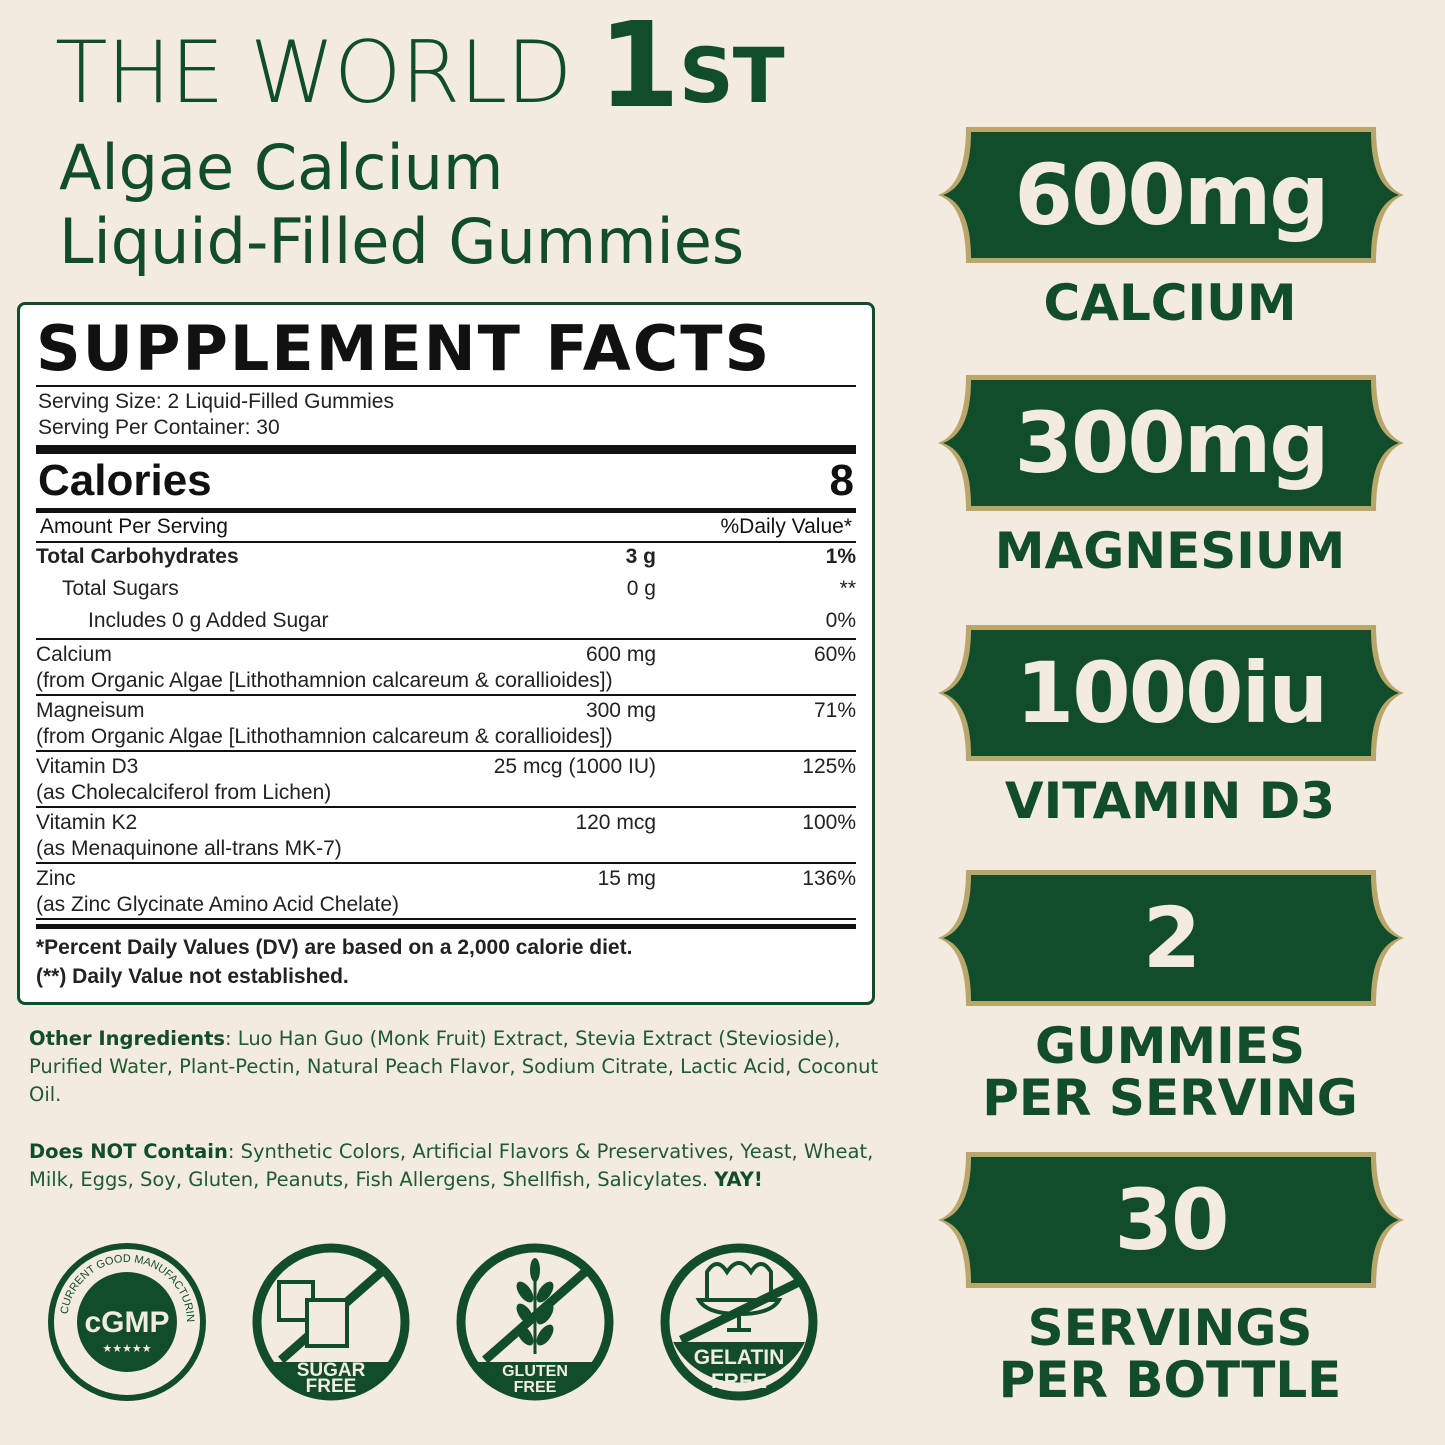 This screenshot has height=1445, width=1445. I want to click on nutrient-source: (as Cholecalciferol from Lichen), so click(184, 792).